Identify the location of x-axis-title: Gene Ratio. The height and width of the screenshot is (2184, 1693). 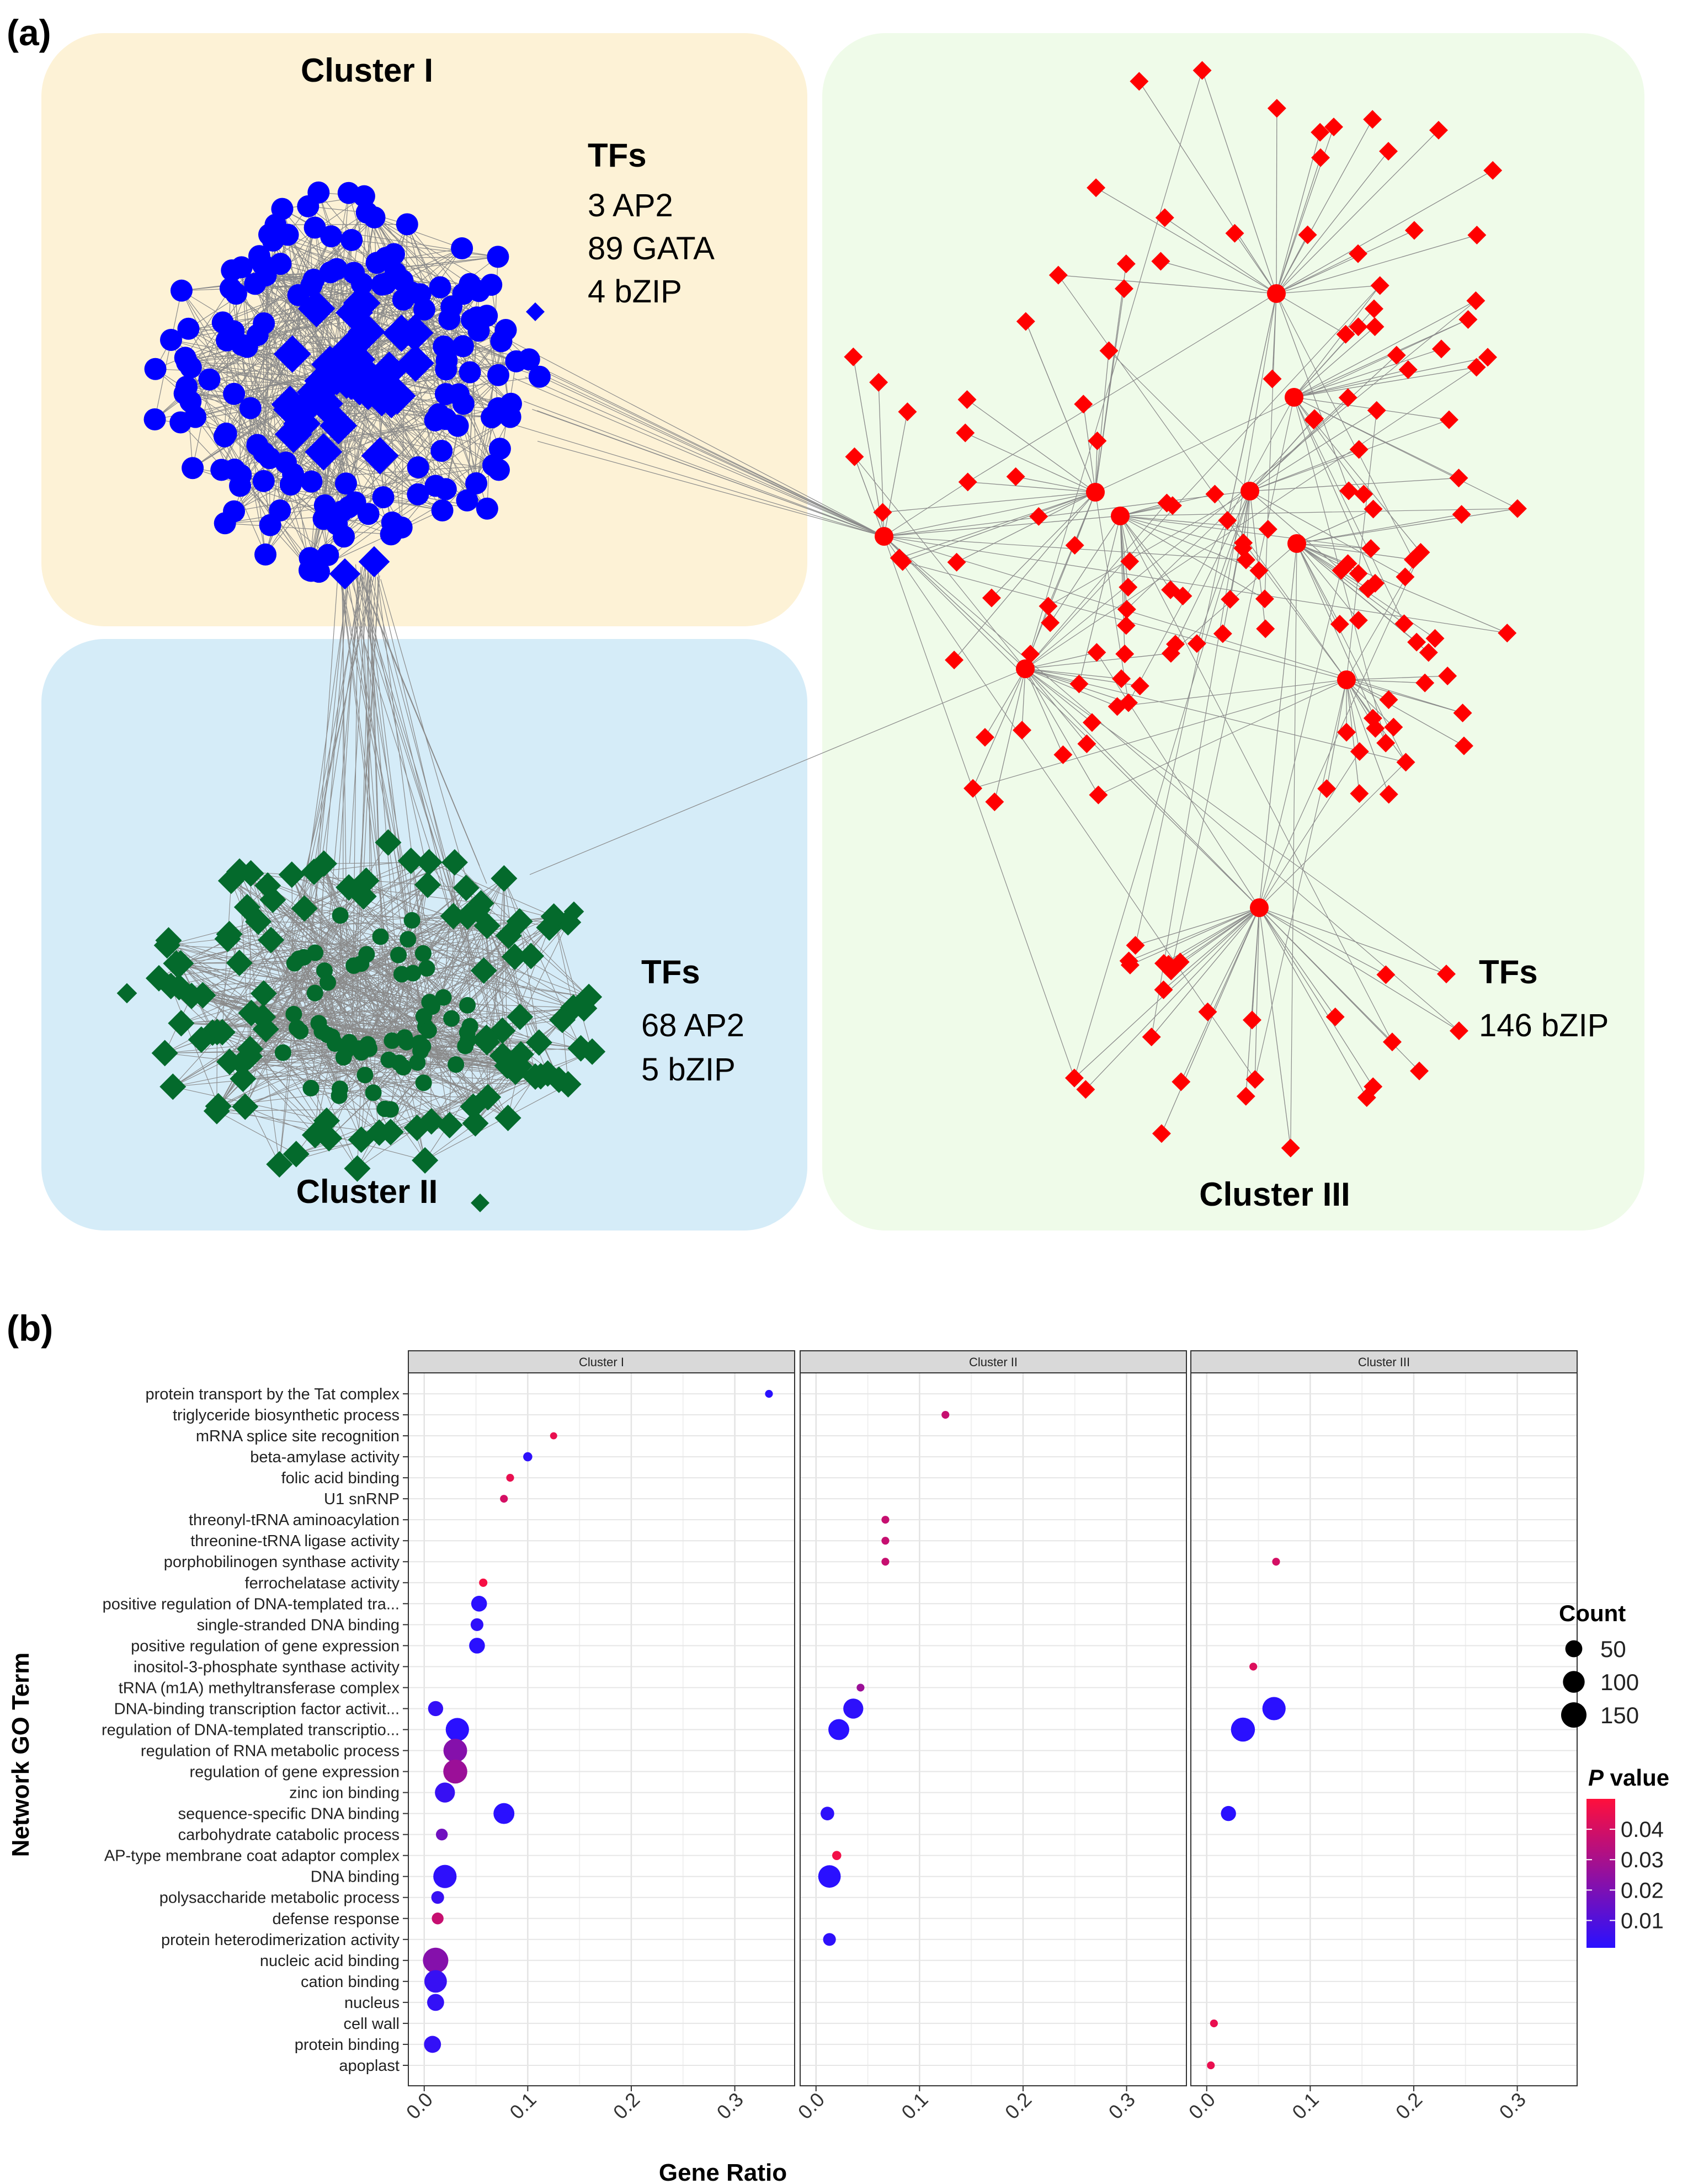
(723, 2171).